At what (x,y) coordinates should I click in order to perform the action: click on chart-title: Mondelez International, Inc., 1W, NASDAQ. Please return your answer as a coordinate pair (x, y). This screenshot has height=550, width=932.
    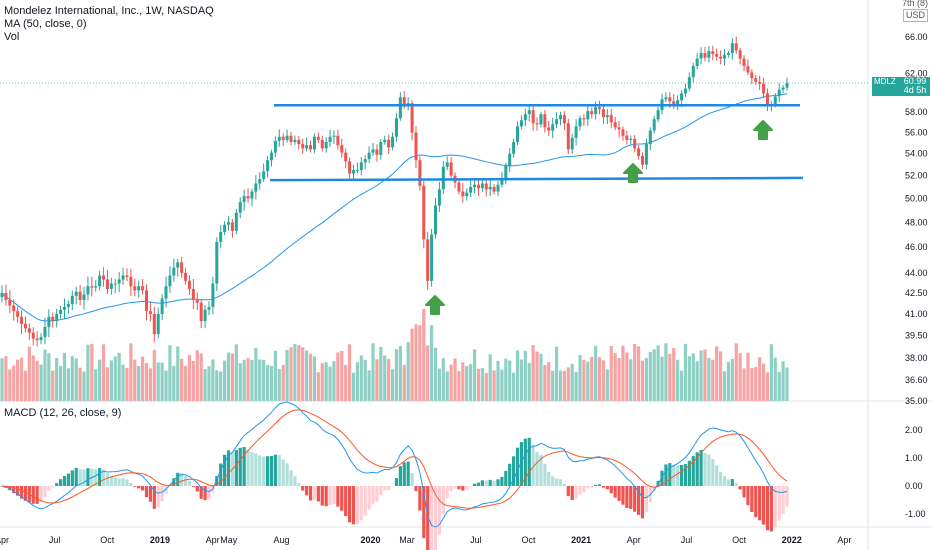
    Looking at the image, I should click on (109, 11).